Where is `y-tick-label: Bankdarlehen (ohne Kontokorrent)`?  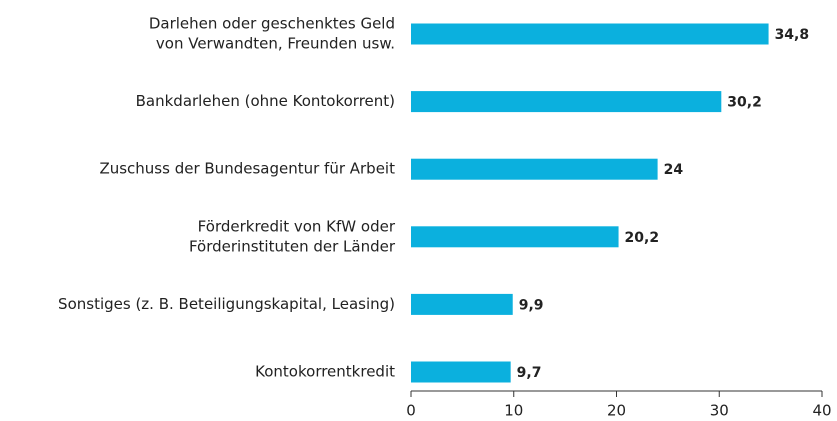 y-tick-label: Bankdarlehen (ohne Kontokorrent) is located at coordinates (265, 101).